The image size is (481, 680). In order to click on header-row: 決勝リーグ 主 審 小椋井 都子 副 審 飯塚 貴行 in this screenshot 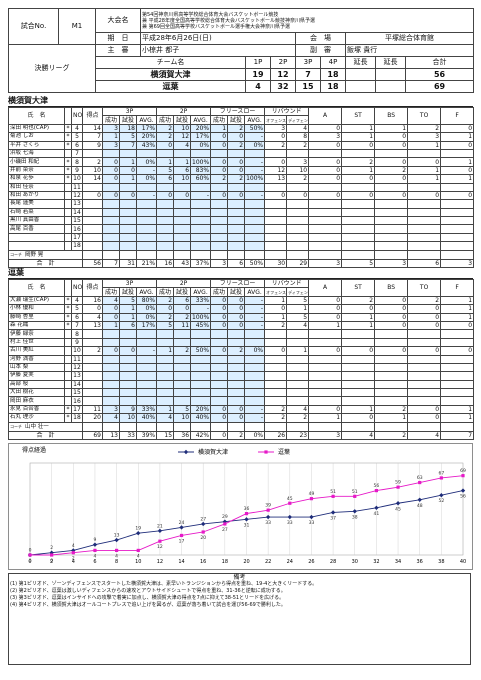, I will do `click(241, 68)`.